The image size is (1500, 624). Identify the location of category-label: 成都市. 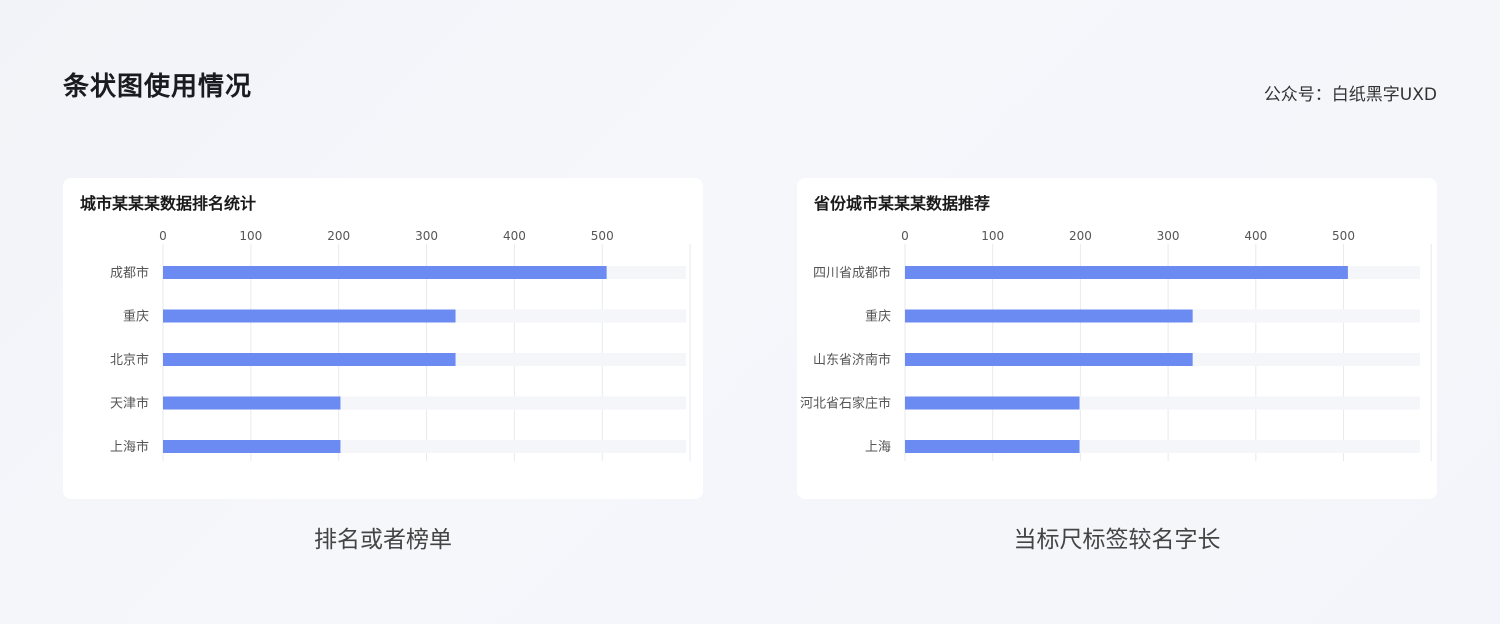
(129, 273).